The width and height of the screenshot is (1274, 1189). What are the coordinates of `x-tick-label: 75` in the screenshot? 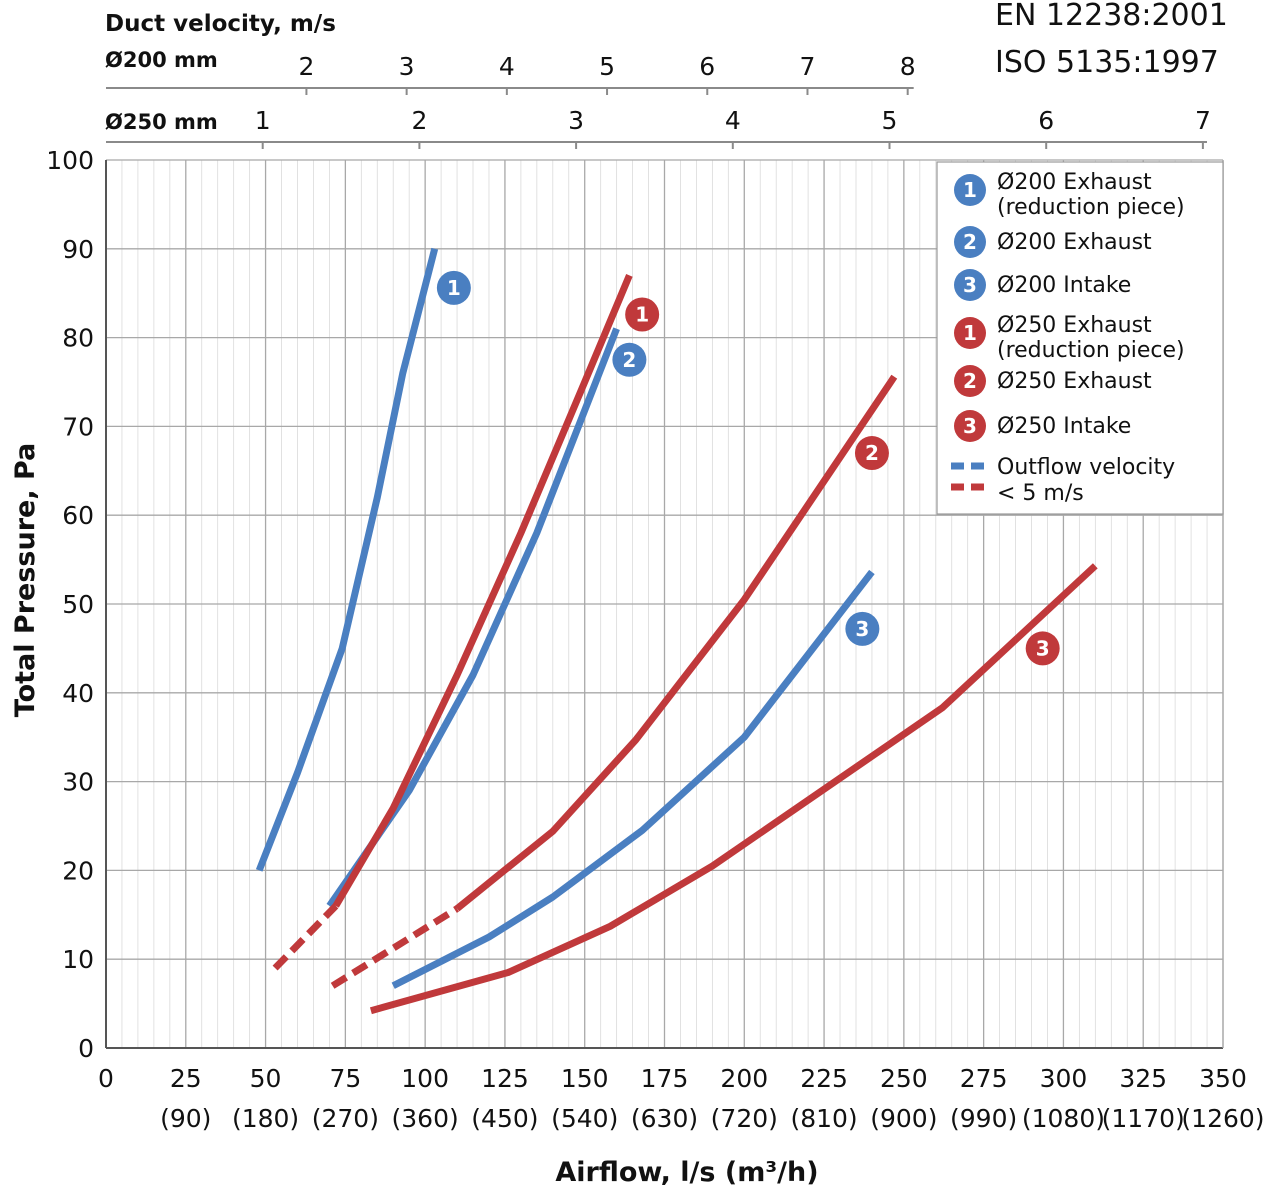 It's located at (345, 1078).